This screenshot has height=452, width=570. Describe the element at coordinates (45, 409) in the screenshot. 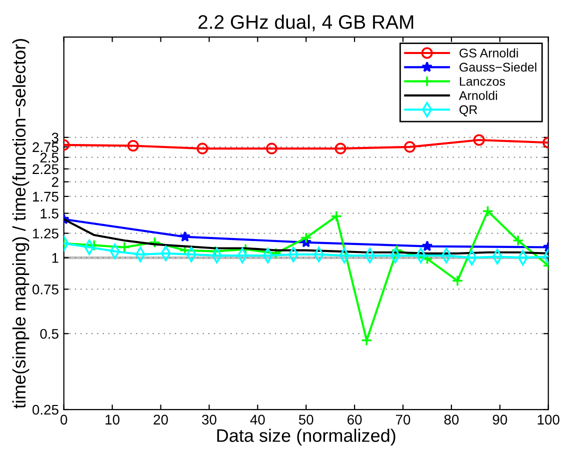

I see `y-tick-label: 0.25` at that location.